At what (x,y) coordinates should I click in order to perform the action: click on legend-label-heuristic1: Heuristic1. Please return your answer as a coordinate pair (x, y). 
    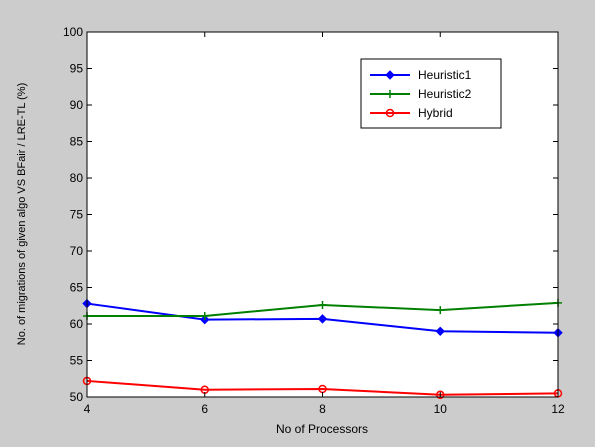
    Looking at the image, I should click on (445, 75).